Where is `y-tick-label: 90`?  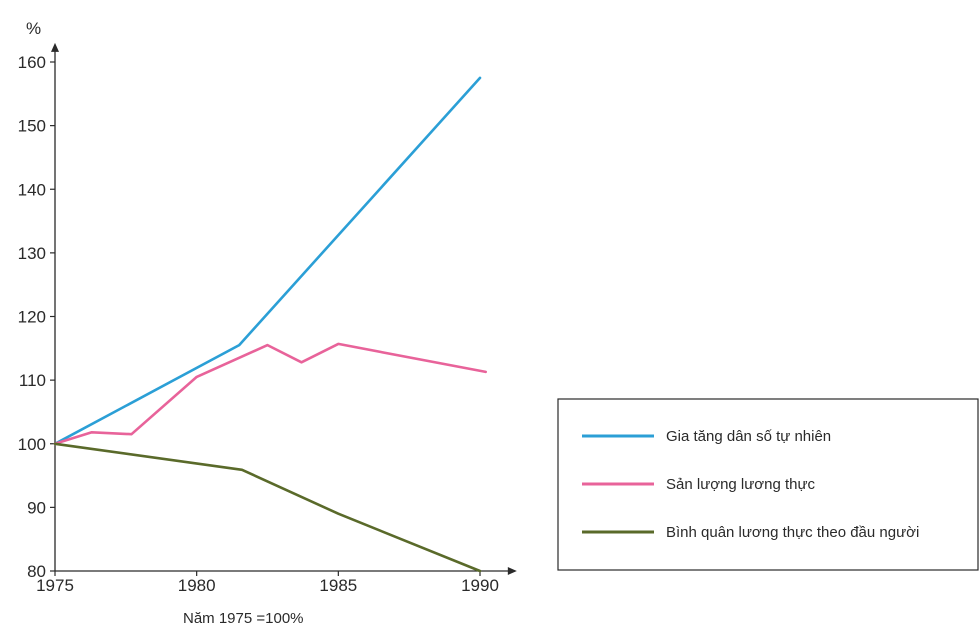 y-tick-label: 90 is located at coordinates (36, 507).